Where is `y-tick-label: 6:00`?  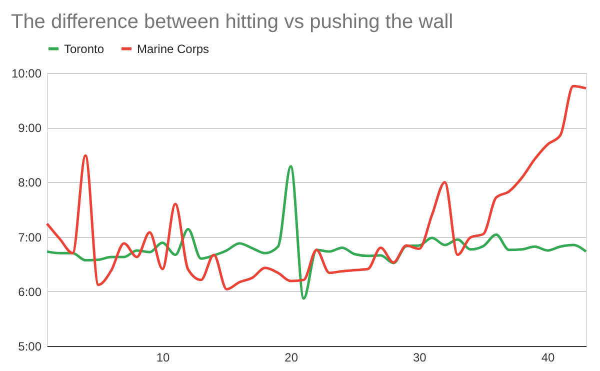 y-tick-label: 6:00 is located at coordinates (30, 291).